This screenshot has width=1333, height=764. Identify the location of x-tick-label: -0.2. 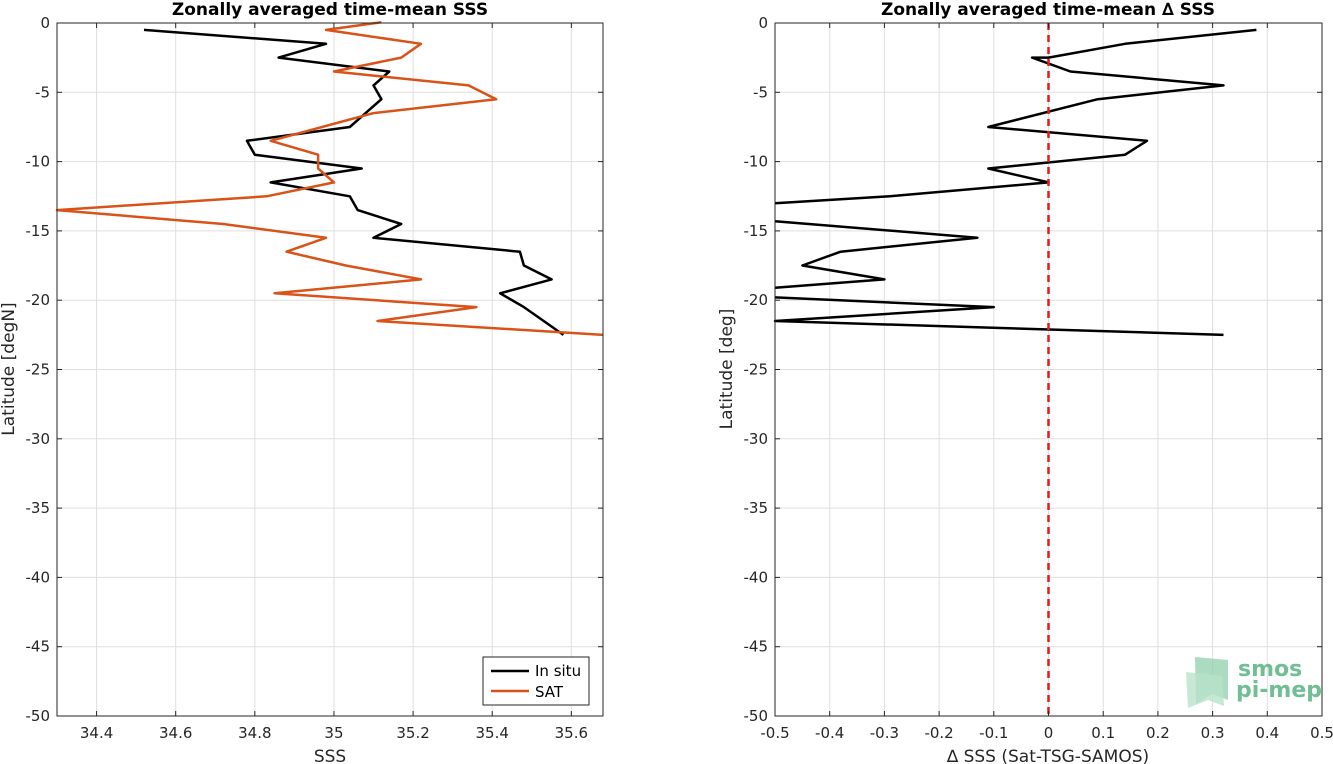
(938, 733).